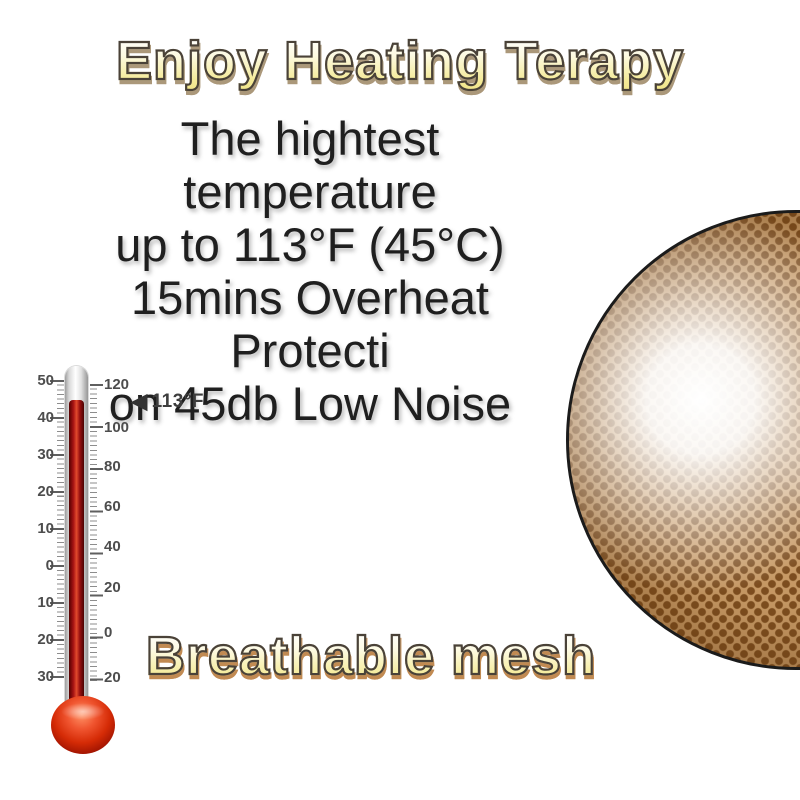  Describe the element at coordinates (76, 552) in the screenshot. I see `mercury-column` at that location.